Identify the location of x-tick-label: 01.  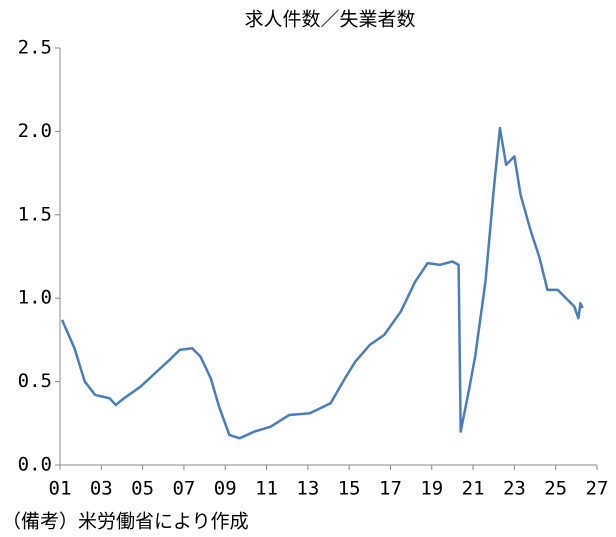
(60, 489).